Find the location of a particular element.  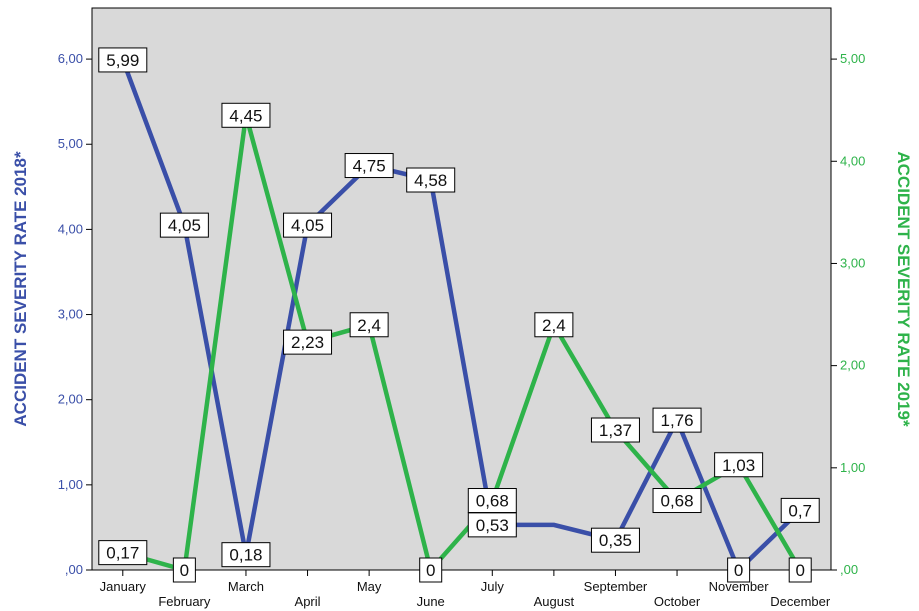

data-label: 1,37 is located at coordinates (615, 430).